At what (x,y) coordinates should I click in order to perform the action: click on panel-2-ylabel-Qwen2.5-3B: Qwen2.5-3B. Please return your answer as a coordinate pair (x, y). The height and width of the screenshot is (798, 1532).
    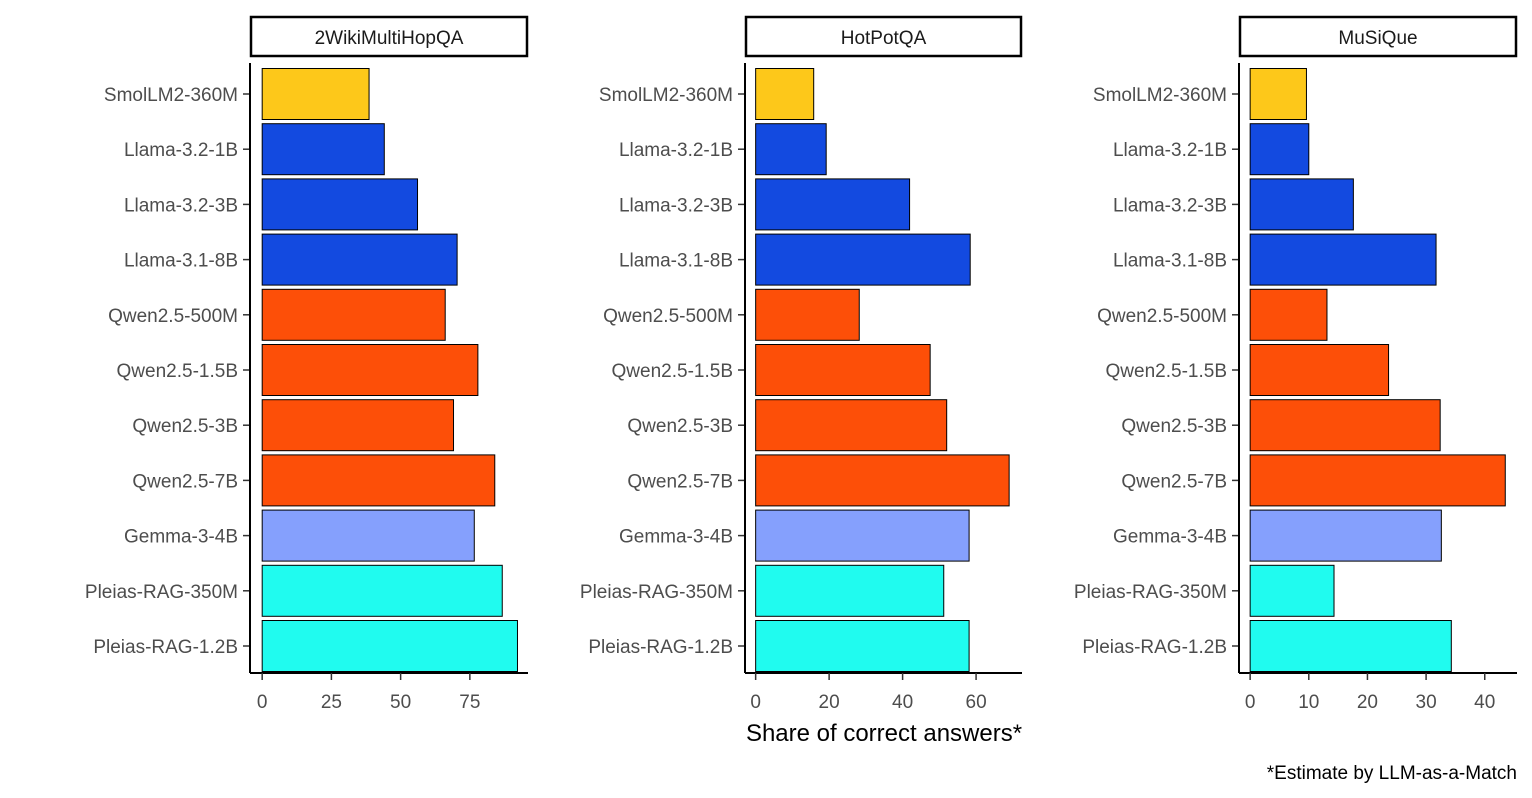
    Looking at the image, I should click on (1174, 426).